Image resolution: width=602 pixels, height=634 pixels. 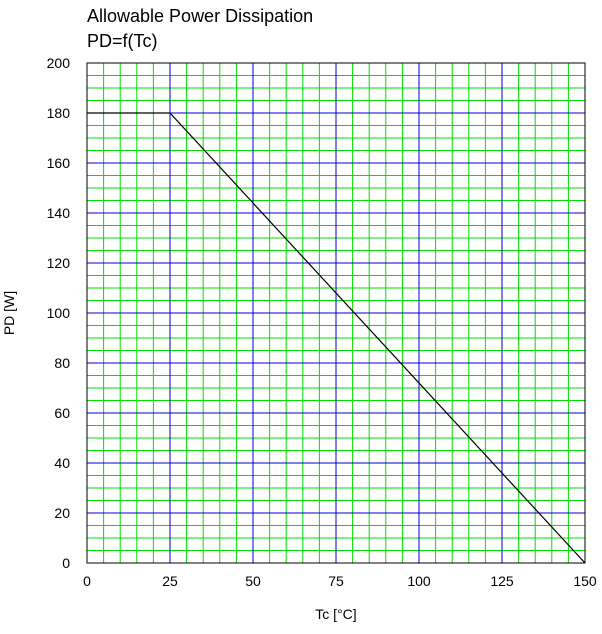 I want to click on y-axis-ticks: 0 20 40 60 80 100 120 140 160 180 200, so click(x=59, y=313).